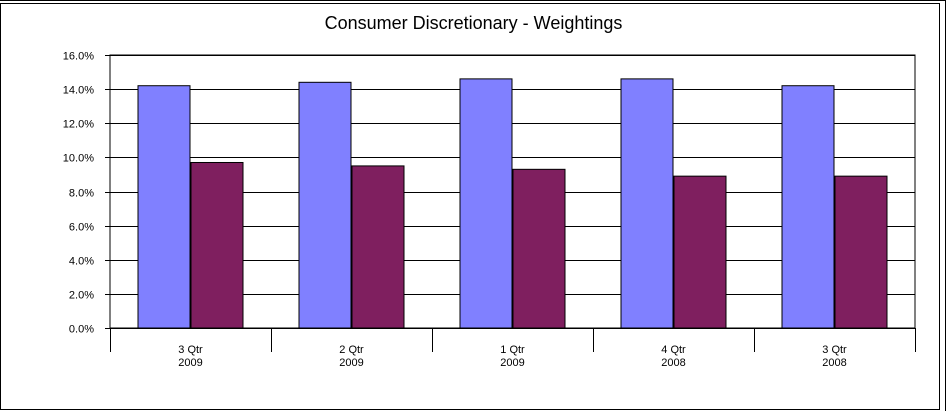 This screenshot has width=947, height=412. What do you see at coordinates (81, 330) in the screenshot?
I see `y-tick-label: 0.0%` at bounding box center [81, 330].